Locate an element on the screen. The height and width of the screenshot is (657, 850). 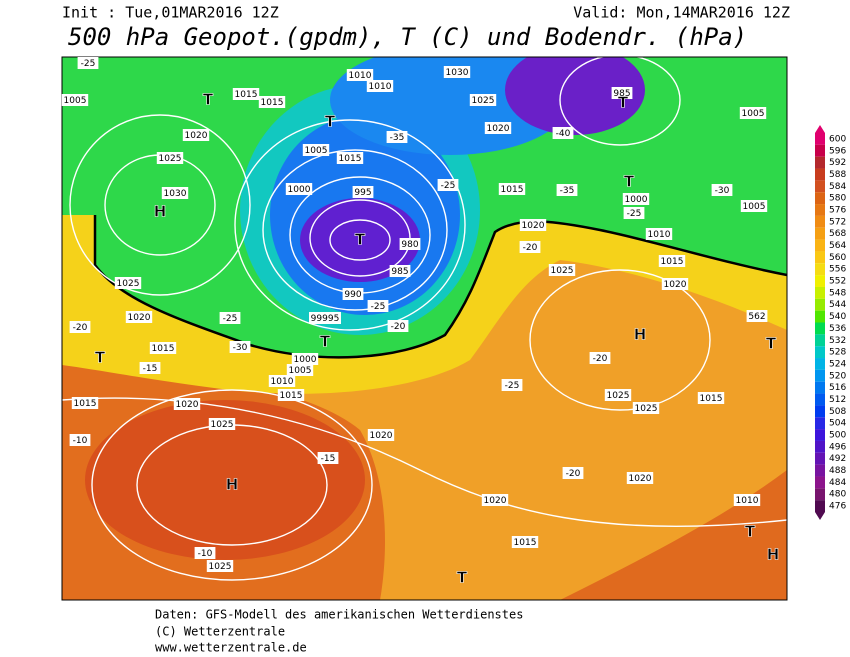
colorbar-label: 480 is located at coordinates (837, 495).